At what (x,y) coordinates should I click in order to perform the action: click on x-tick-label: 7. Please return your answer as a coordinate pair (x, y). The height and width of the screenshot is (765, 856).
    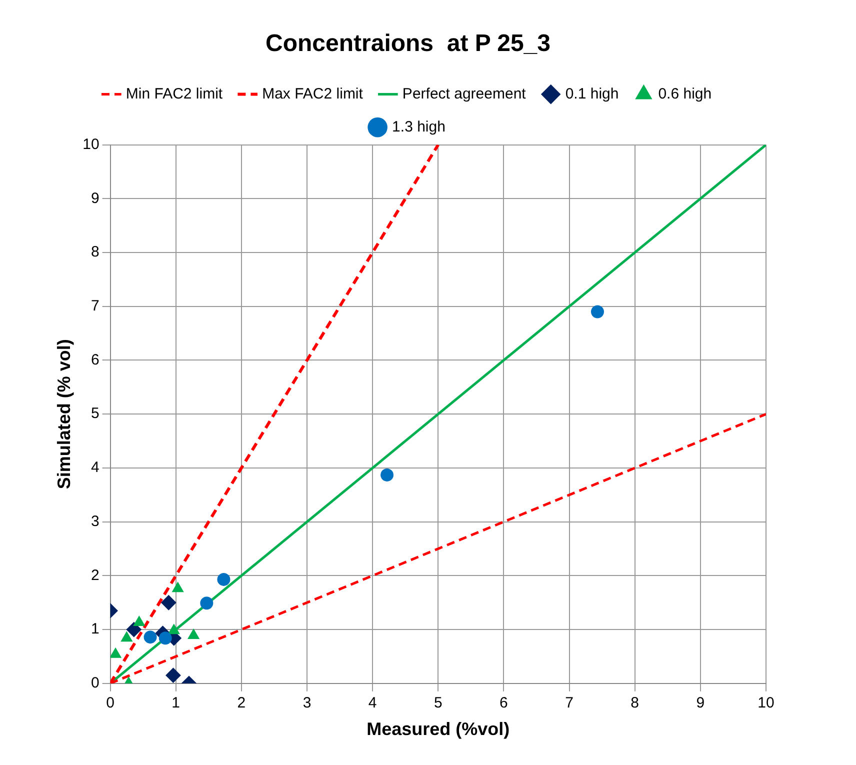
    Looking at the image, I should click on (569, 703).